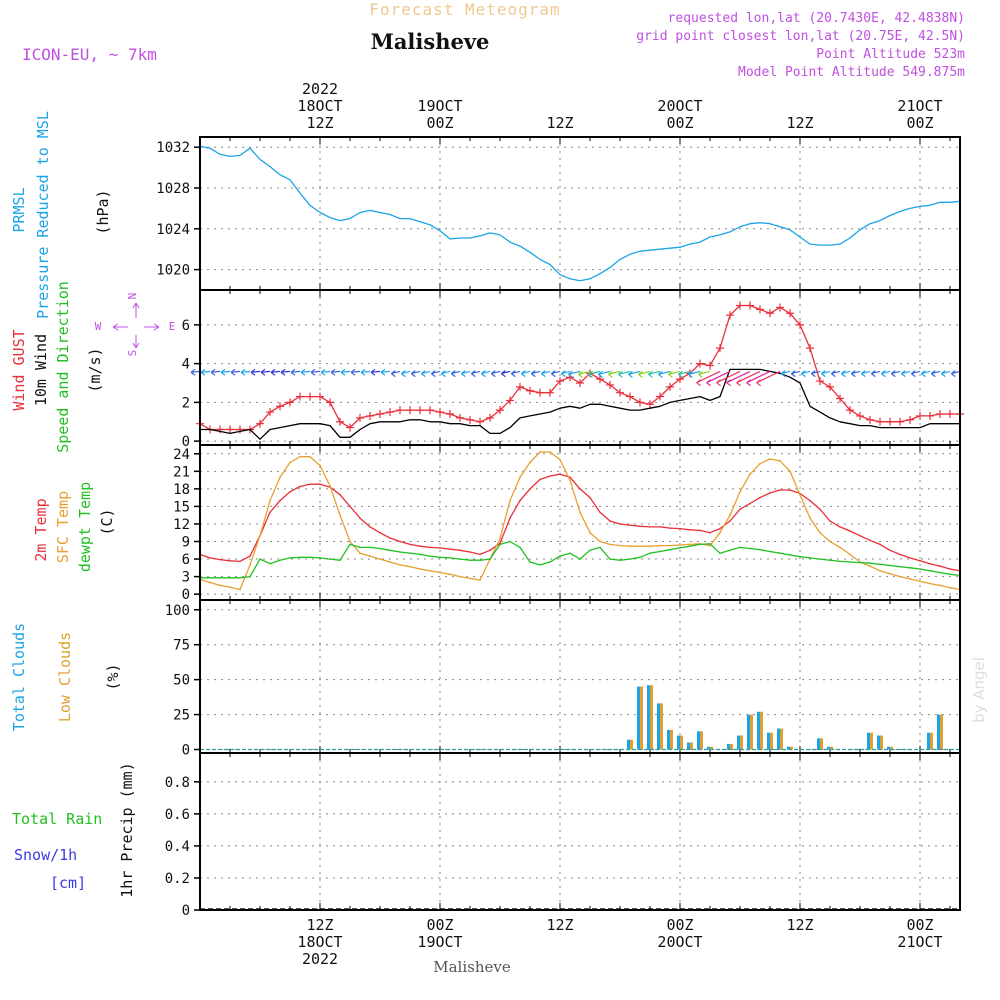  Describe the element at coordinates (66, 677) in the screenshot. I see `cloud-panel-labels: Total Clouds Low Clouds (%)` at that location.